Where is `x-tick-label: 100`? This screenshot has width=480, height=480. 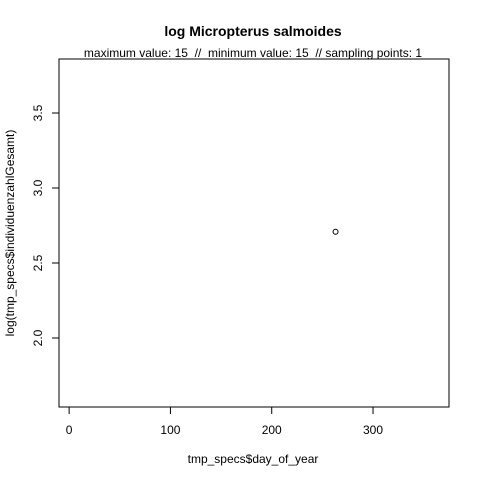 x-tick-label: 100 is located at coordinates (170, 430).